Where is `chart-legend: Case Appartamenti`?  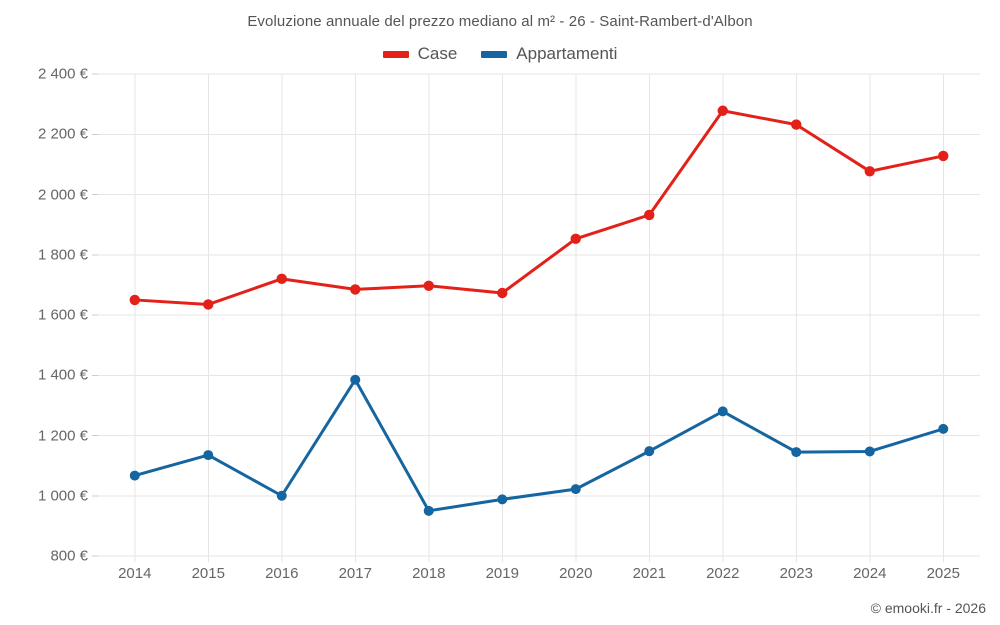 chart-legend: Case Appartamenti is located at coordinates (500, 54).